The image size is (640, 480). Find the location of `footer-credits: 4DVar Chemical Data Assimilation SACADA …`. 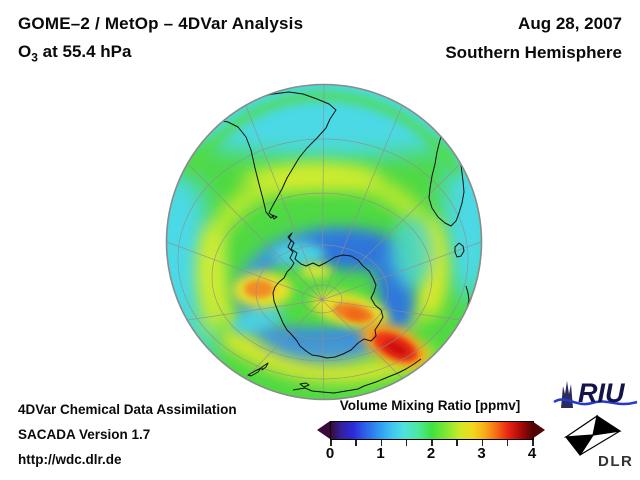

footer-credits: 4DVar Chemical Data Assimilation SACADA … is located at coordinates (127, 439).